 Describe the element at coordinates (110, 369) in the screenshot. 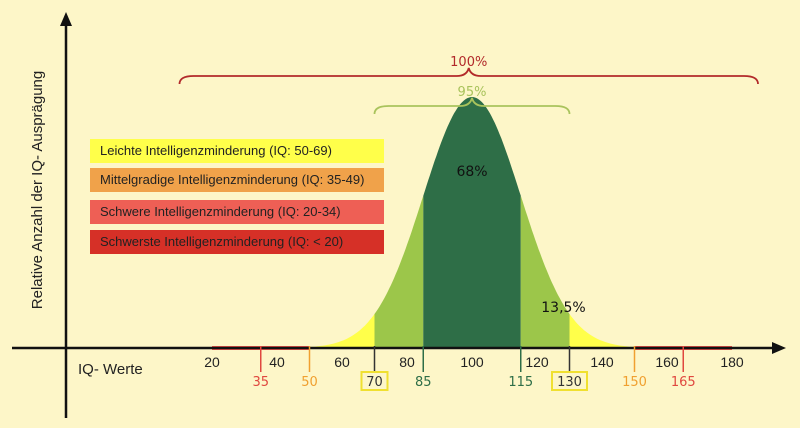

I see `x-axis-label: IQ- Werte` at that location.